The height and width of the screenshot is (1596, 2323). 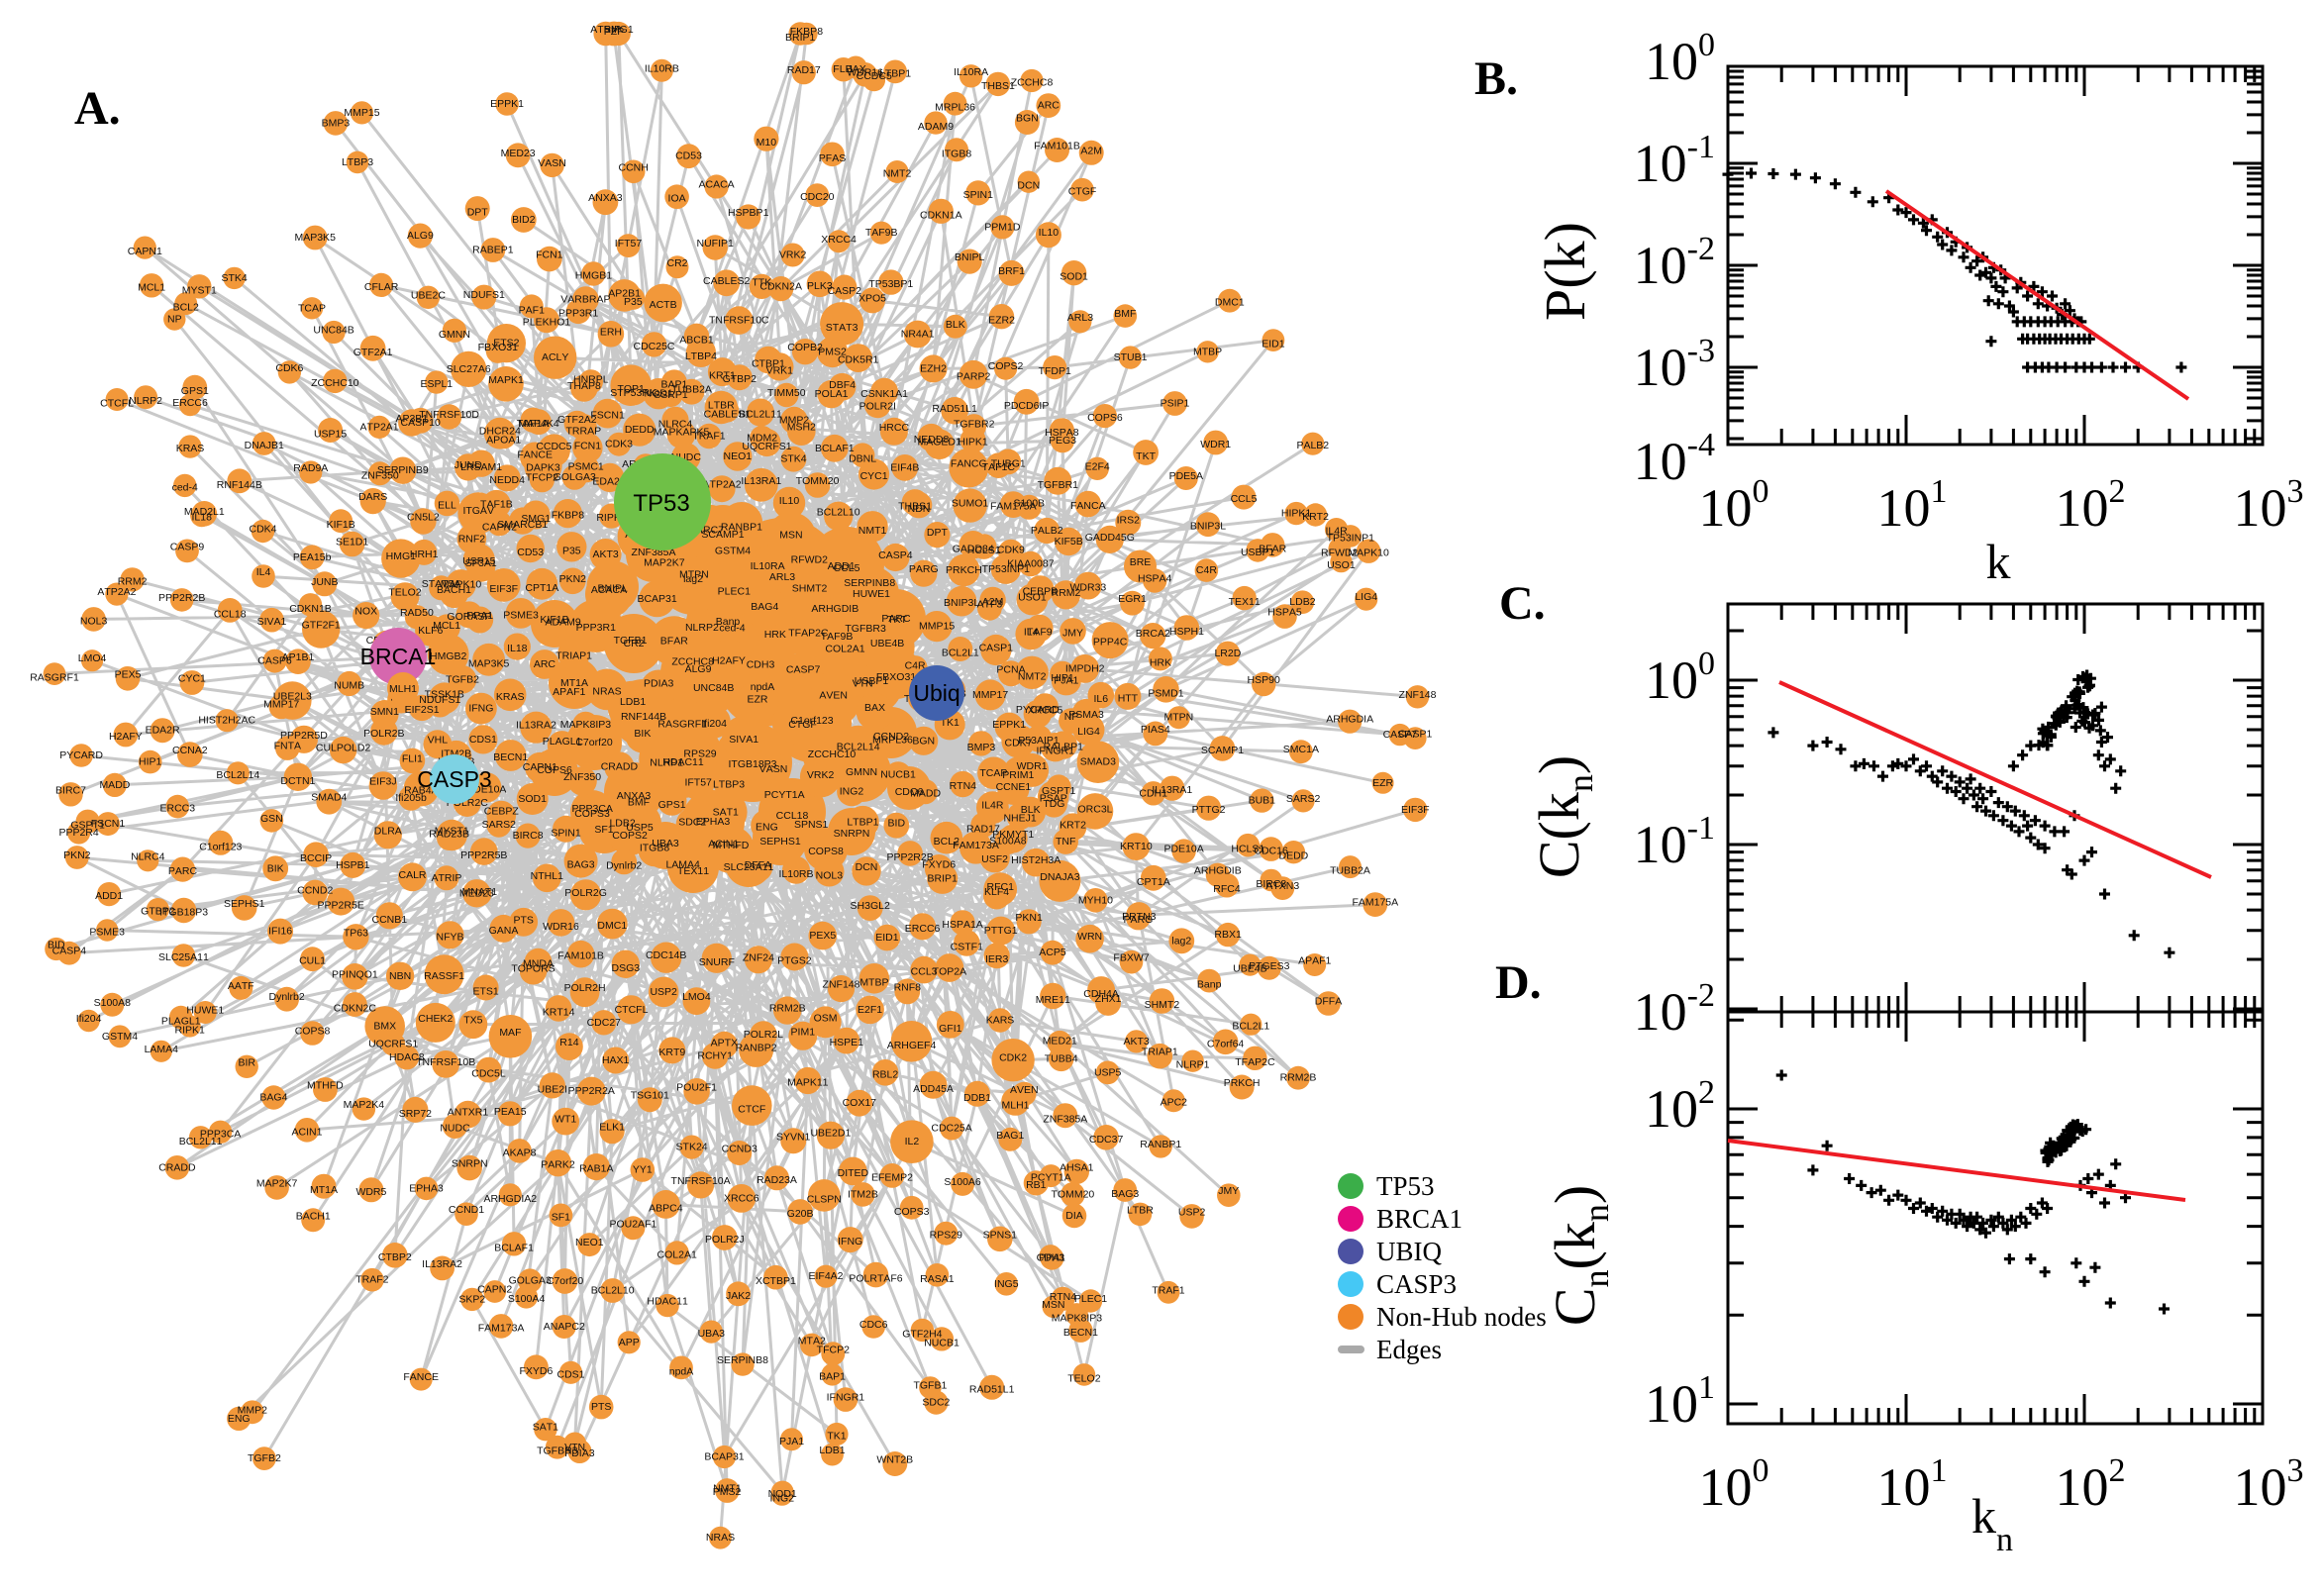 I want to click on svg-text: STK4, so click(x=234, y=278).